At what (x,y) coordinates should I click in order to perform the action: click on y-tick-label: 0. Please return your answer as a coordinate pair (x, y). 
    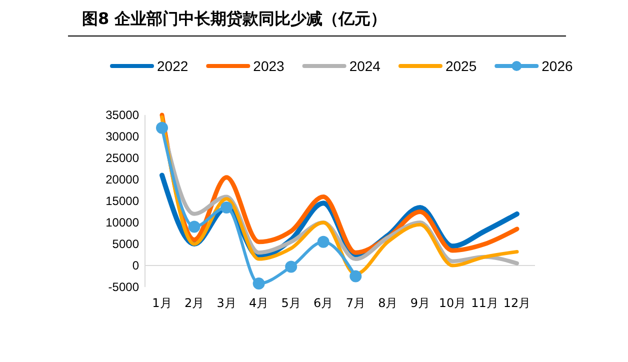
    Looking at the image, I should click on (136, 265).